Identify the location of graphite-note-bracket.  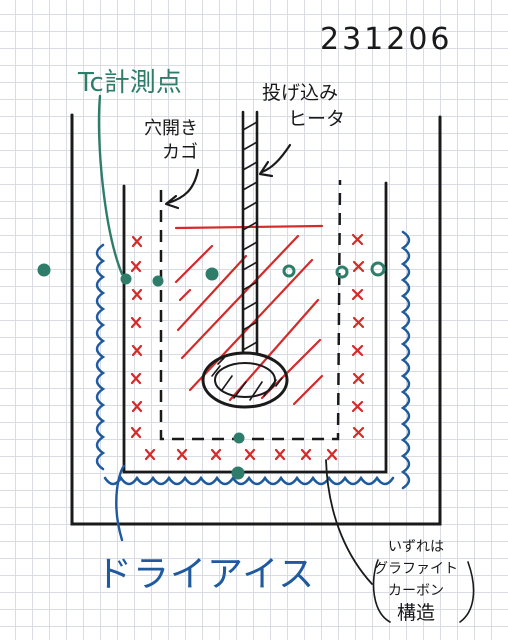
(423, 591).